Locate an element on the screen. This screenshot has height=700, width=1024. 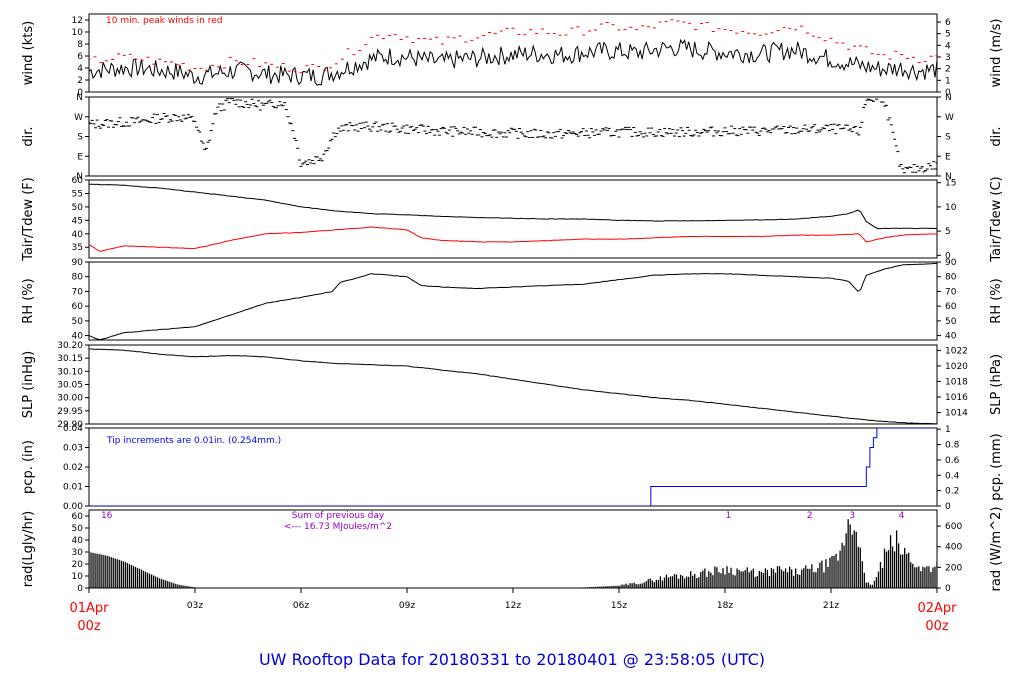
left-tick-label: N is located at coordinates (79, 177).